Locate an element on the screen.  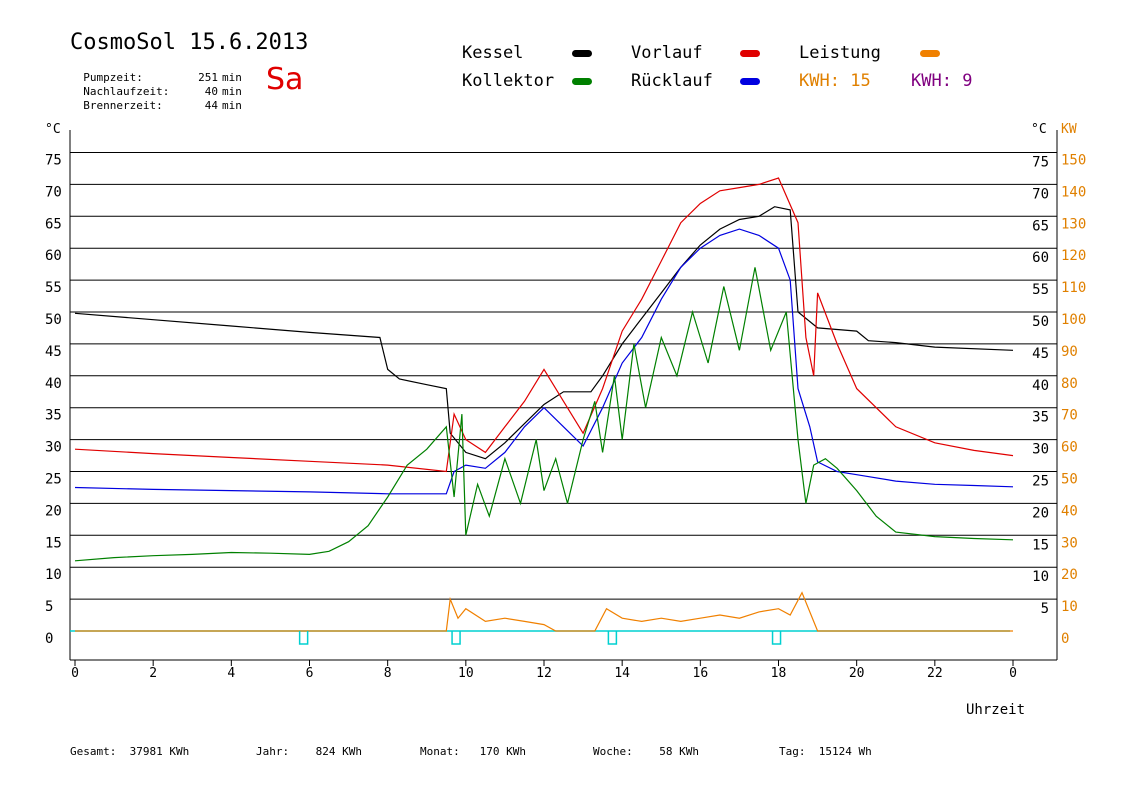
legend-vorlauf-label: Vorlauf is located at coordinates (667, 53).